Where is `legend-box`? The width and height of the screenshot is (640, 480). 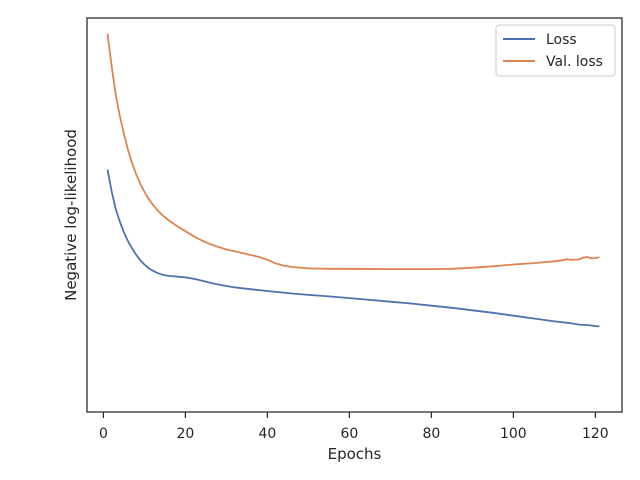
legend-box is located at coordinates (555, 50).